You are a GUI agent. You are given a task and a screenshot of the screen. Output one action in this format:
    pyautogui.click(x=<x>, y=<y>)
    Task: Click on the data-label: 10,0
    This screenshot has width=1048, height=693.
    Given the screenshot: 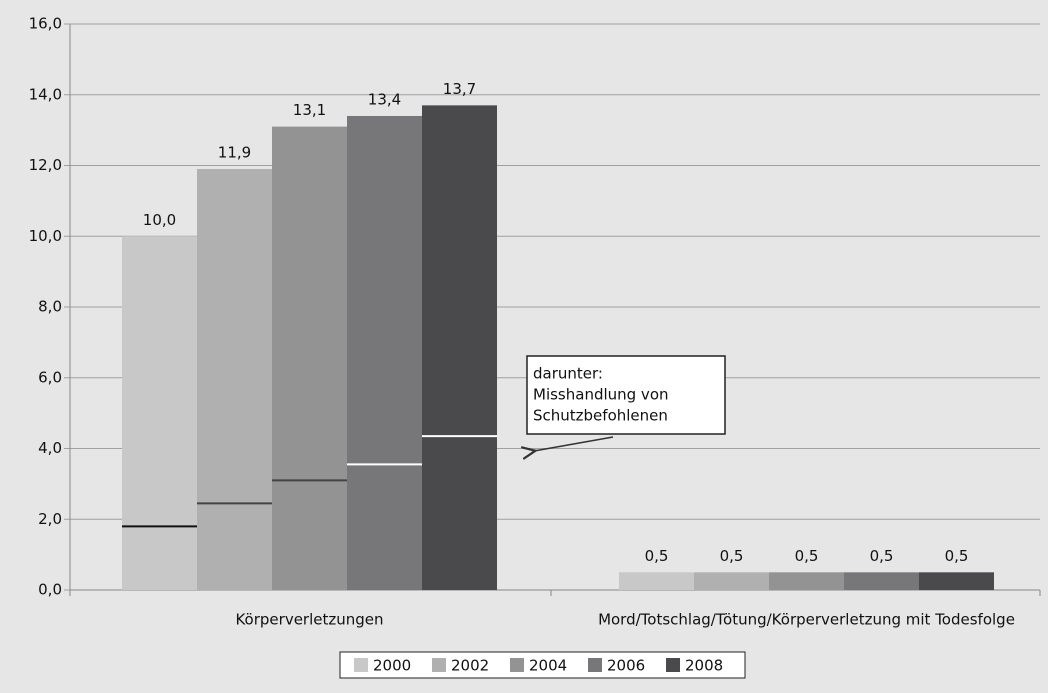 What is the action you would take?
    pyautogui.click(x=159, y=220)
    